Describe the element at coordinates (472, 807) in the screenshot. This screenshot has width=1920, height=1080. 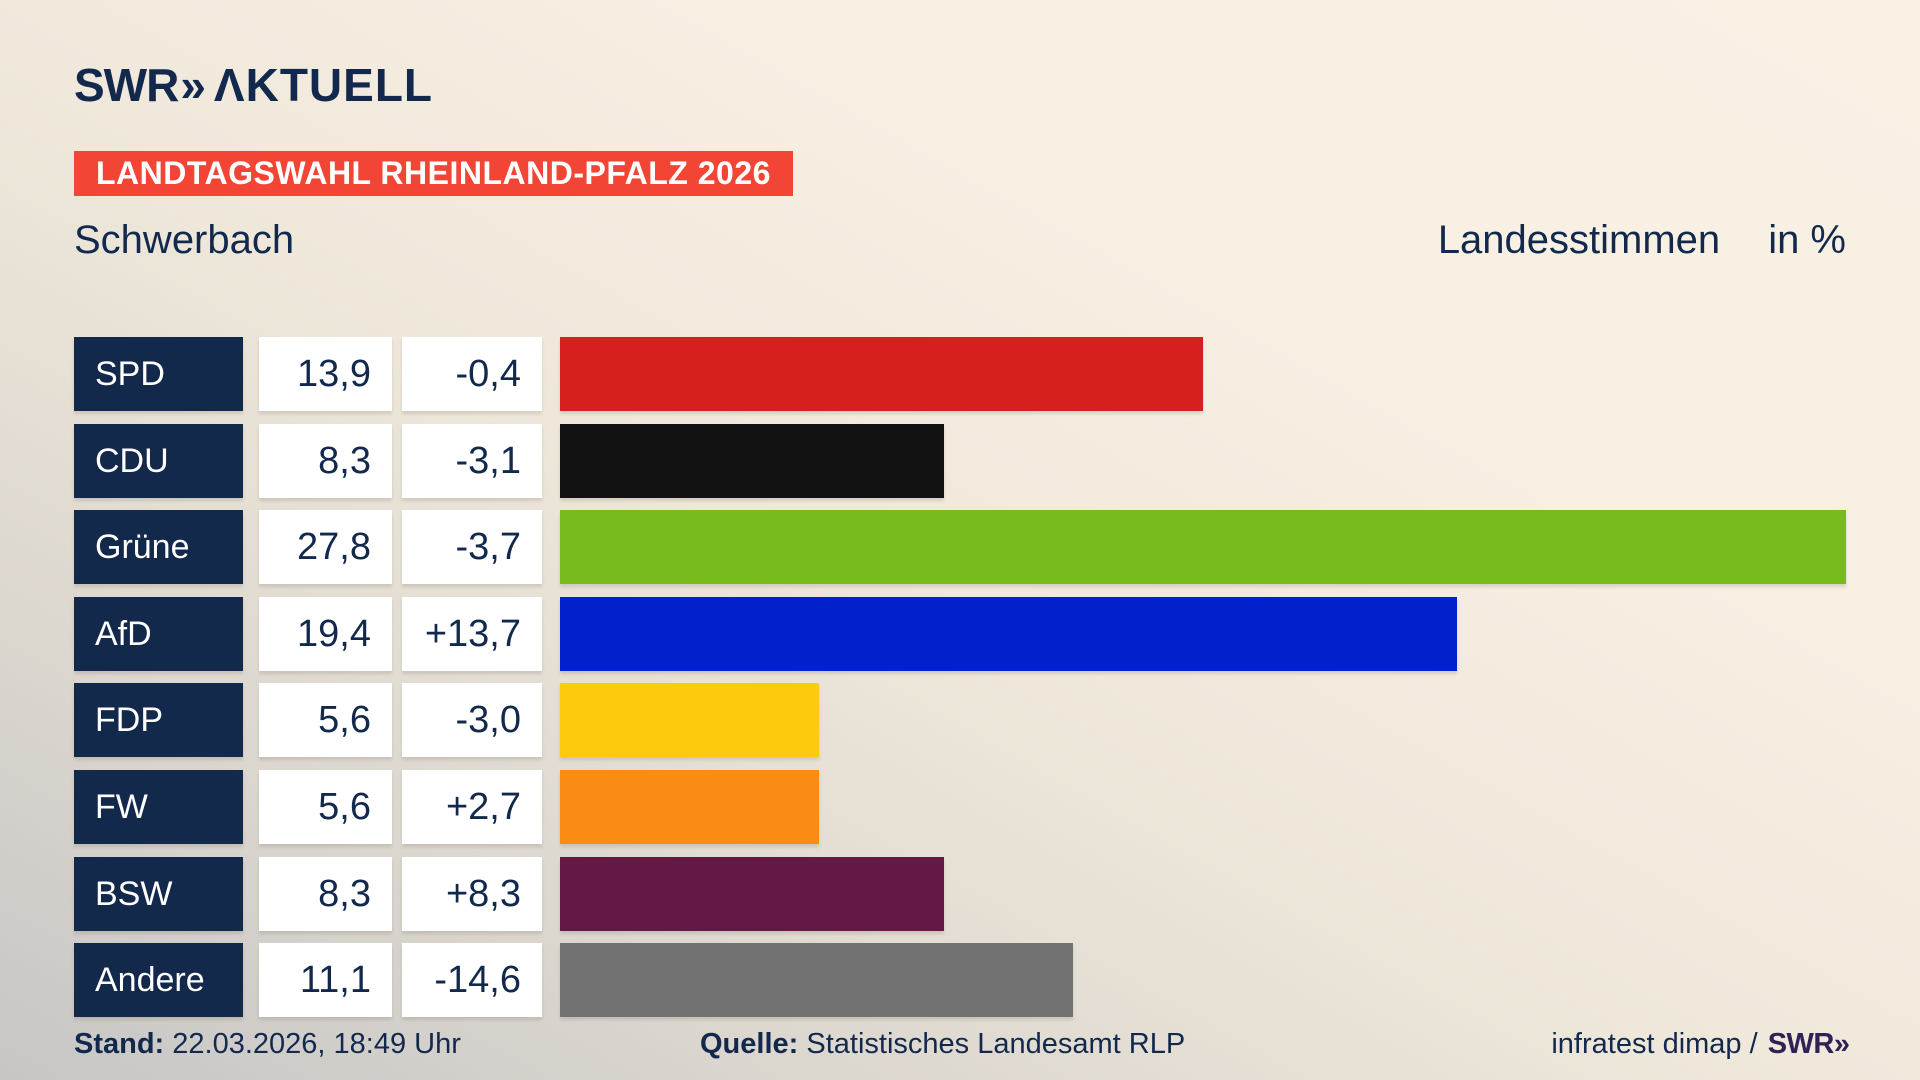
I see `change-cell: +2,7` at that location.